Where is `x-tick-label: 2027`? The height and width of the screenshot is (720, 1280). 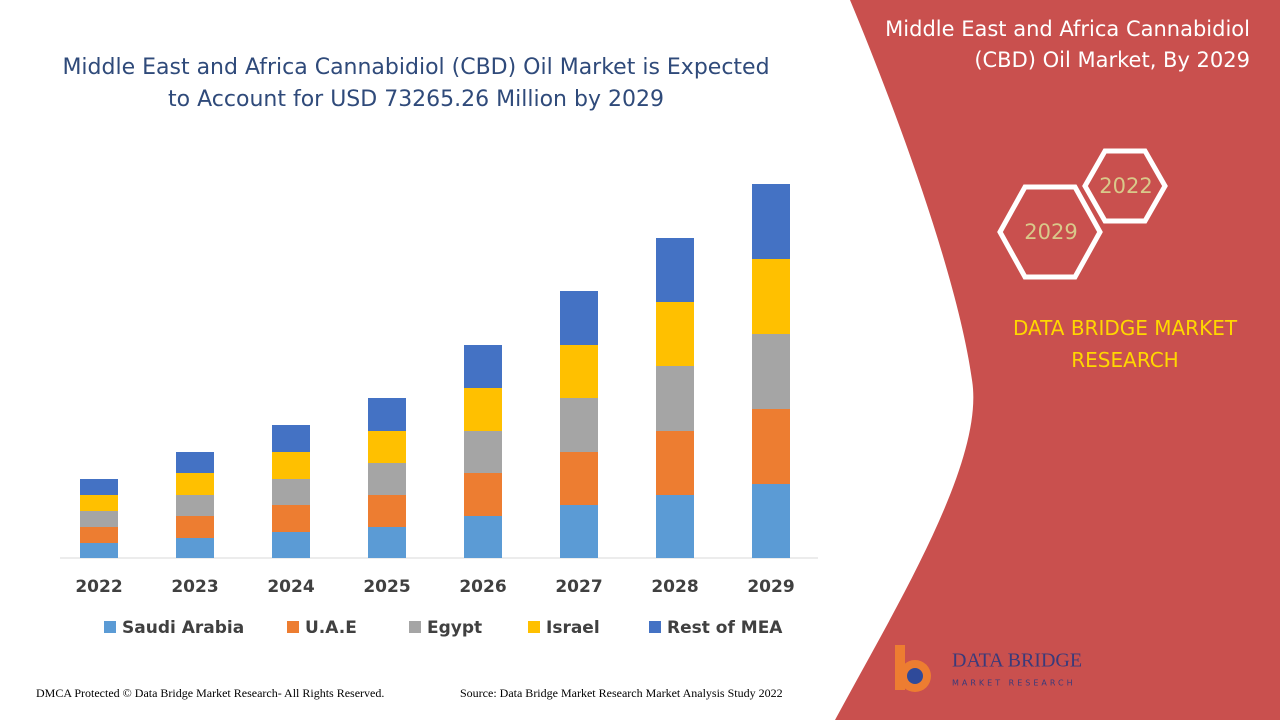
x-tick-label: 2027 is located at coordinates (578, 587).